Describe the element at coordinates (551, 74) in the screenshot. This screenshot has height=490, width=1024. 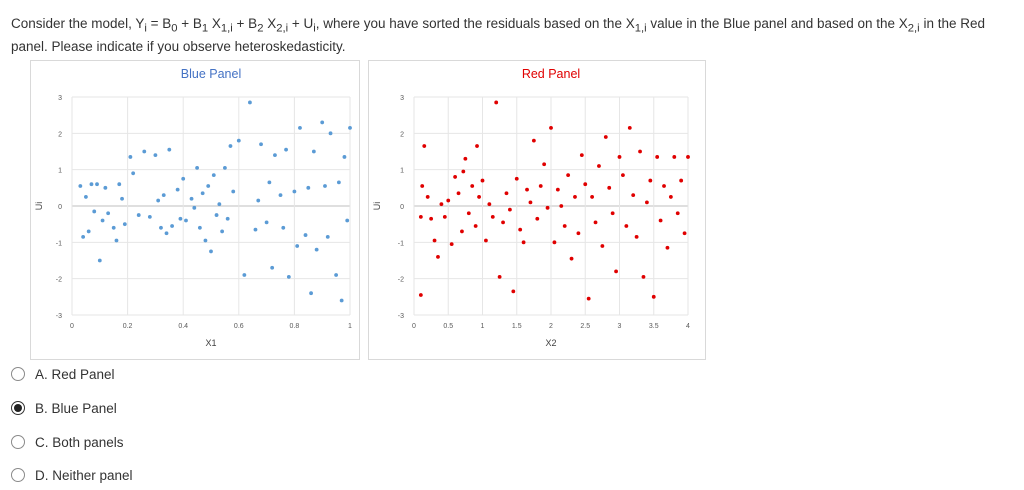
I see `red-panel-title: Red Panel` at that location.